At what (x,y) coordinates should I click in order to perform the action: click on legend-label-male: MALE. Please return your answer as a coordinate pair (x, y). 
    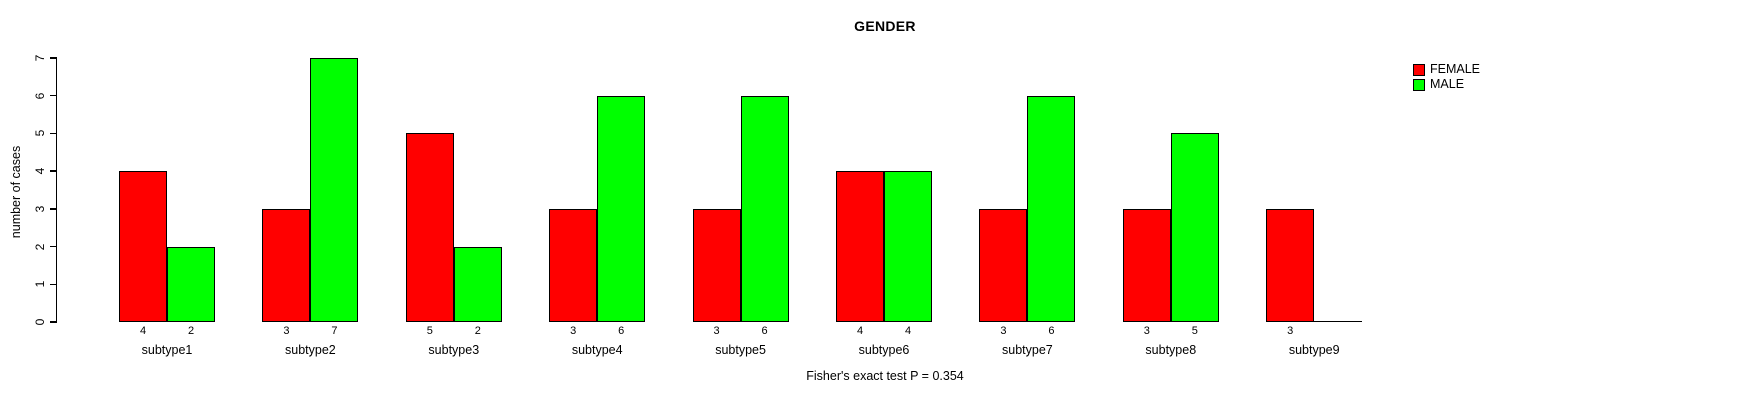
    Looking at the image, I should click on (1447, 84).